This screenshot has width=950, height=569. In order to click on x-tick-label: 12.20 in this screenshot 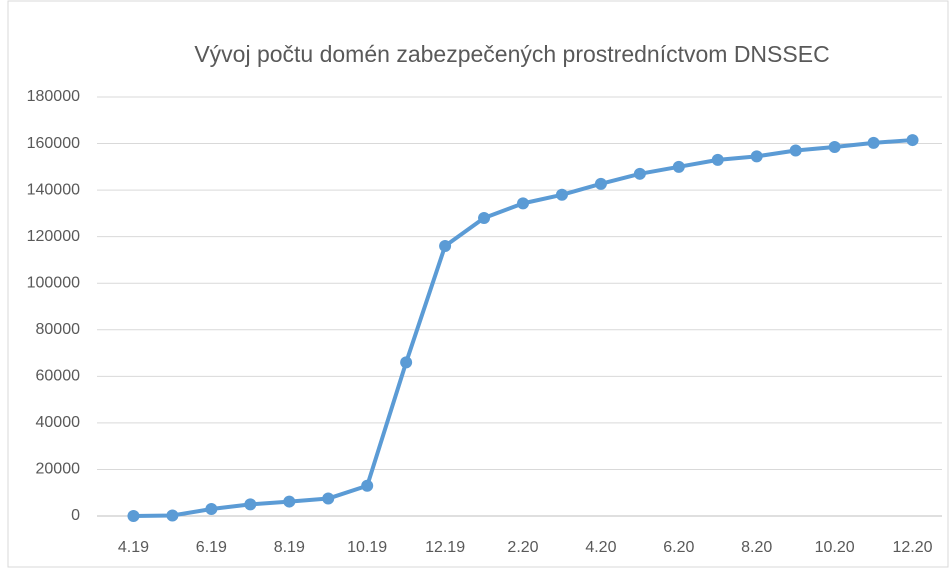, I will do `click(913, 547)`.